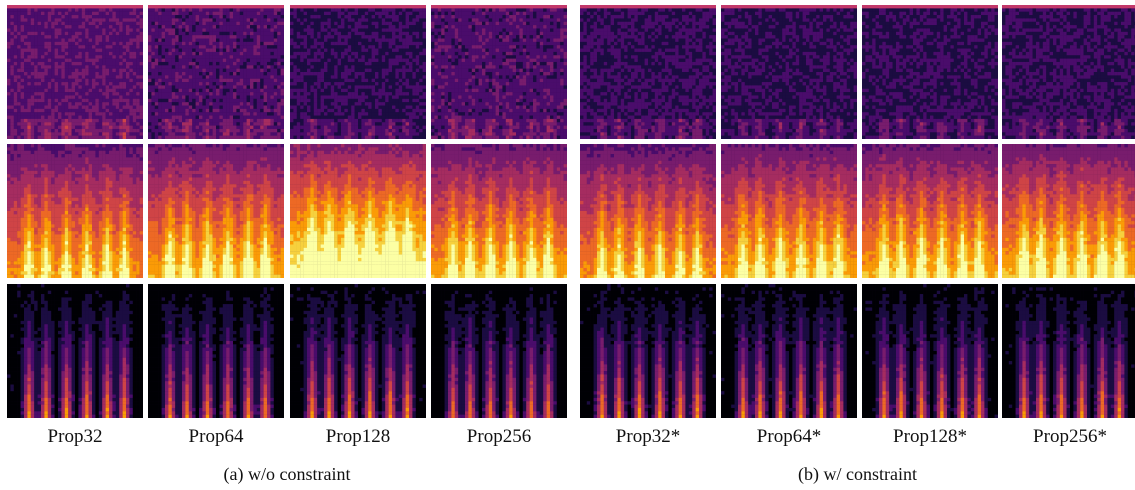 Image resolution: width=1135 pixels, height=490 pixels. What do you see at coordinates (648, 72) in the screenshot?
I see `spectrogram-row-1-prop32-star` at bounding box center [648, 72].